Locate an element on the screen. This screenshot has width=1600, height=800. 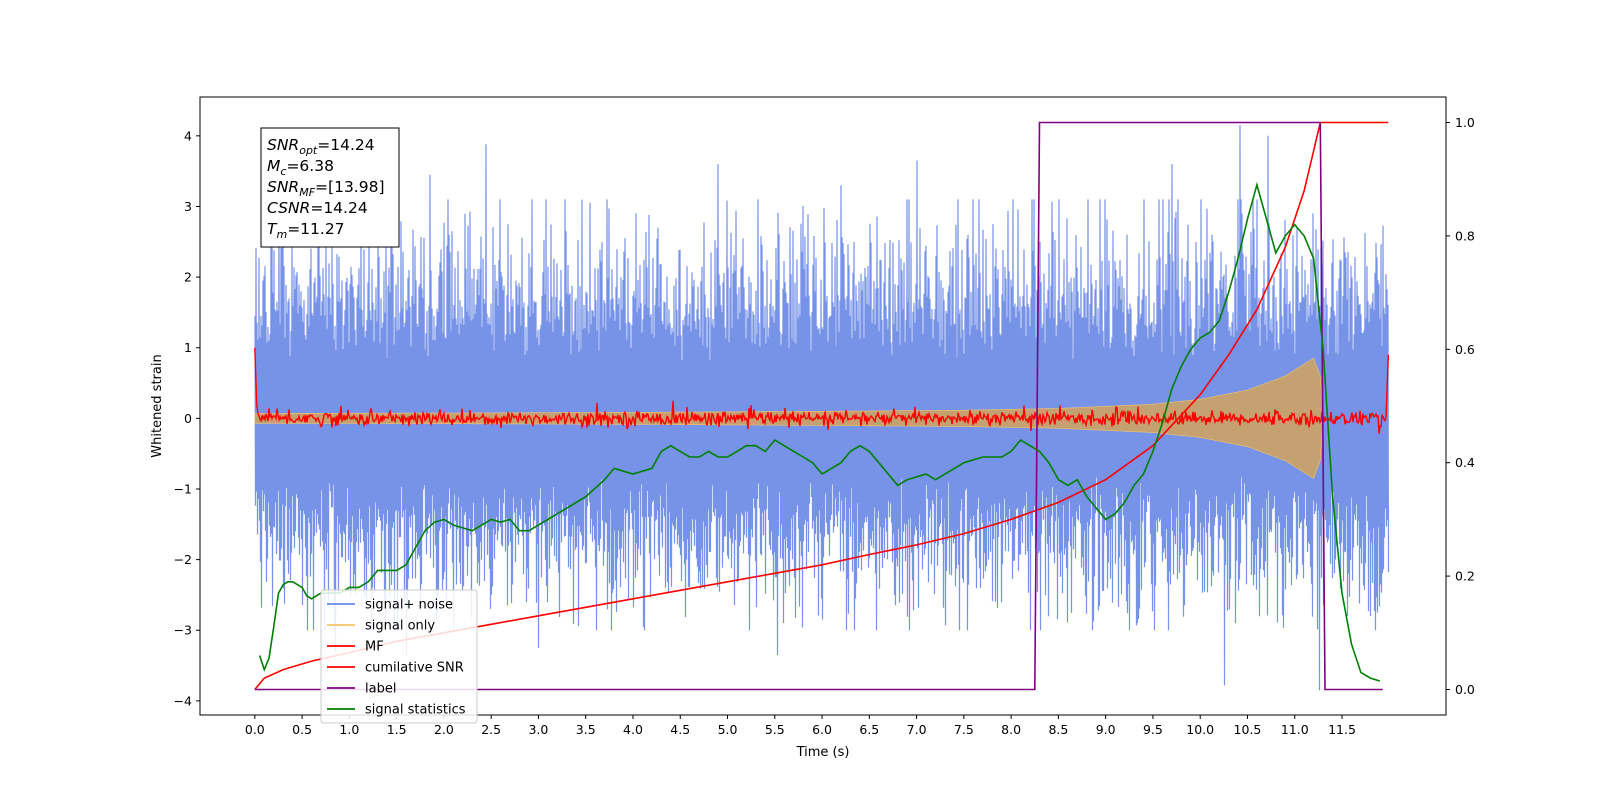
y-tick-label: 1 is located at coordinates (188, 347).